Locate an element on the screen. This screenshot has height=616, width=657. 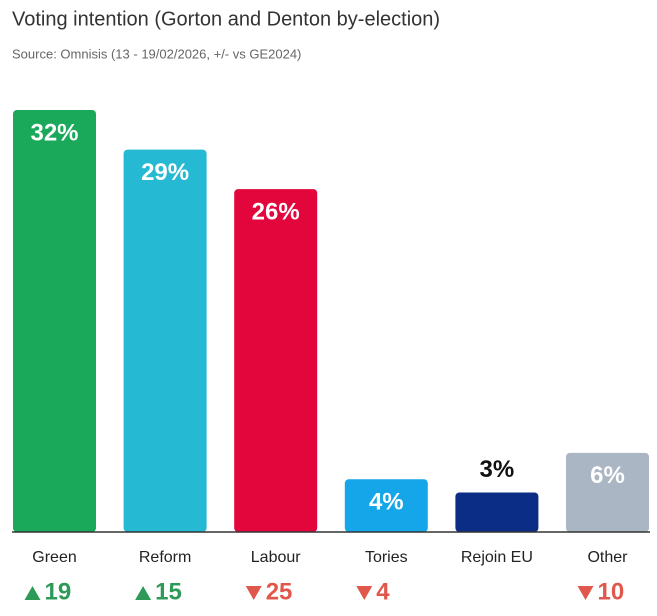
change-label: 10 is located at coordinates (611, 591).